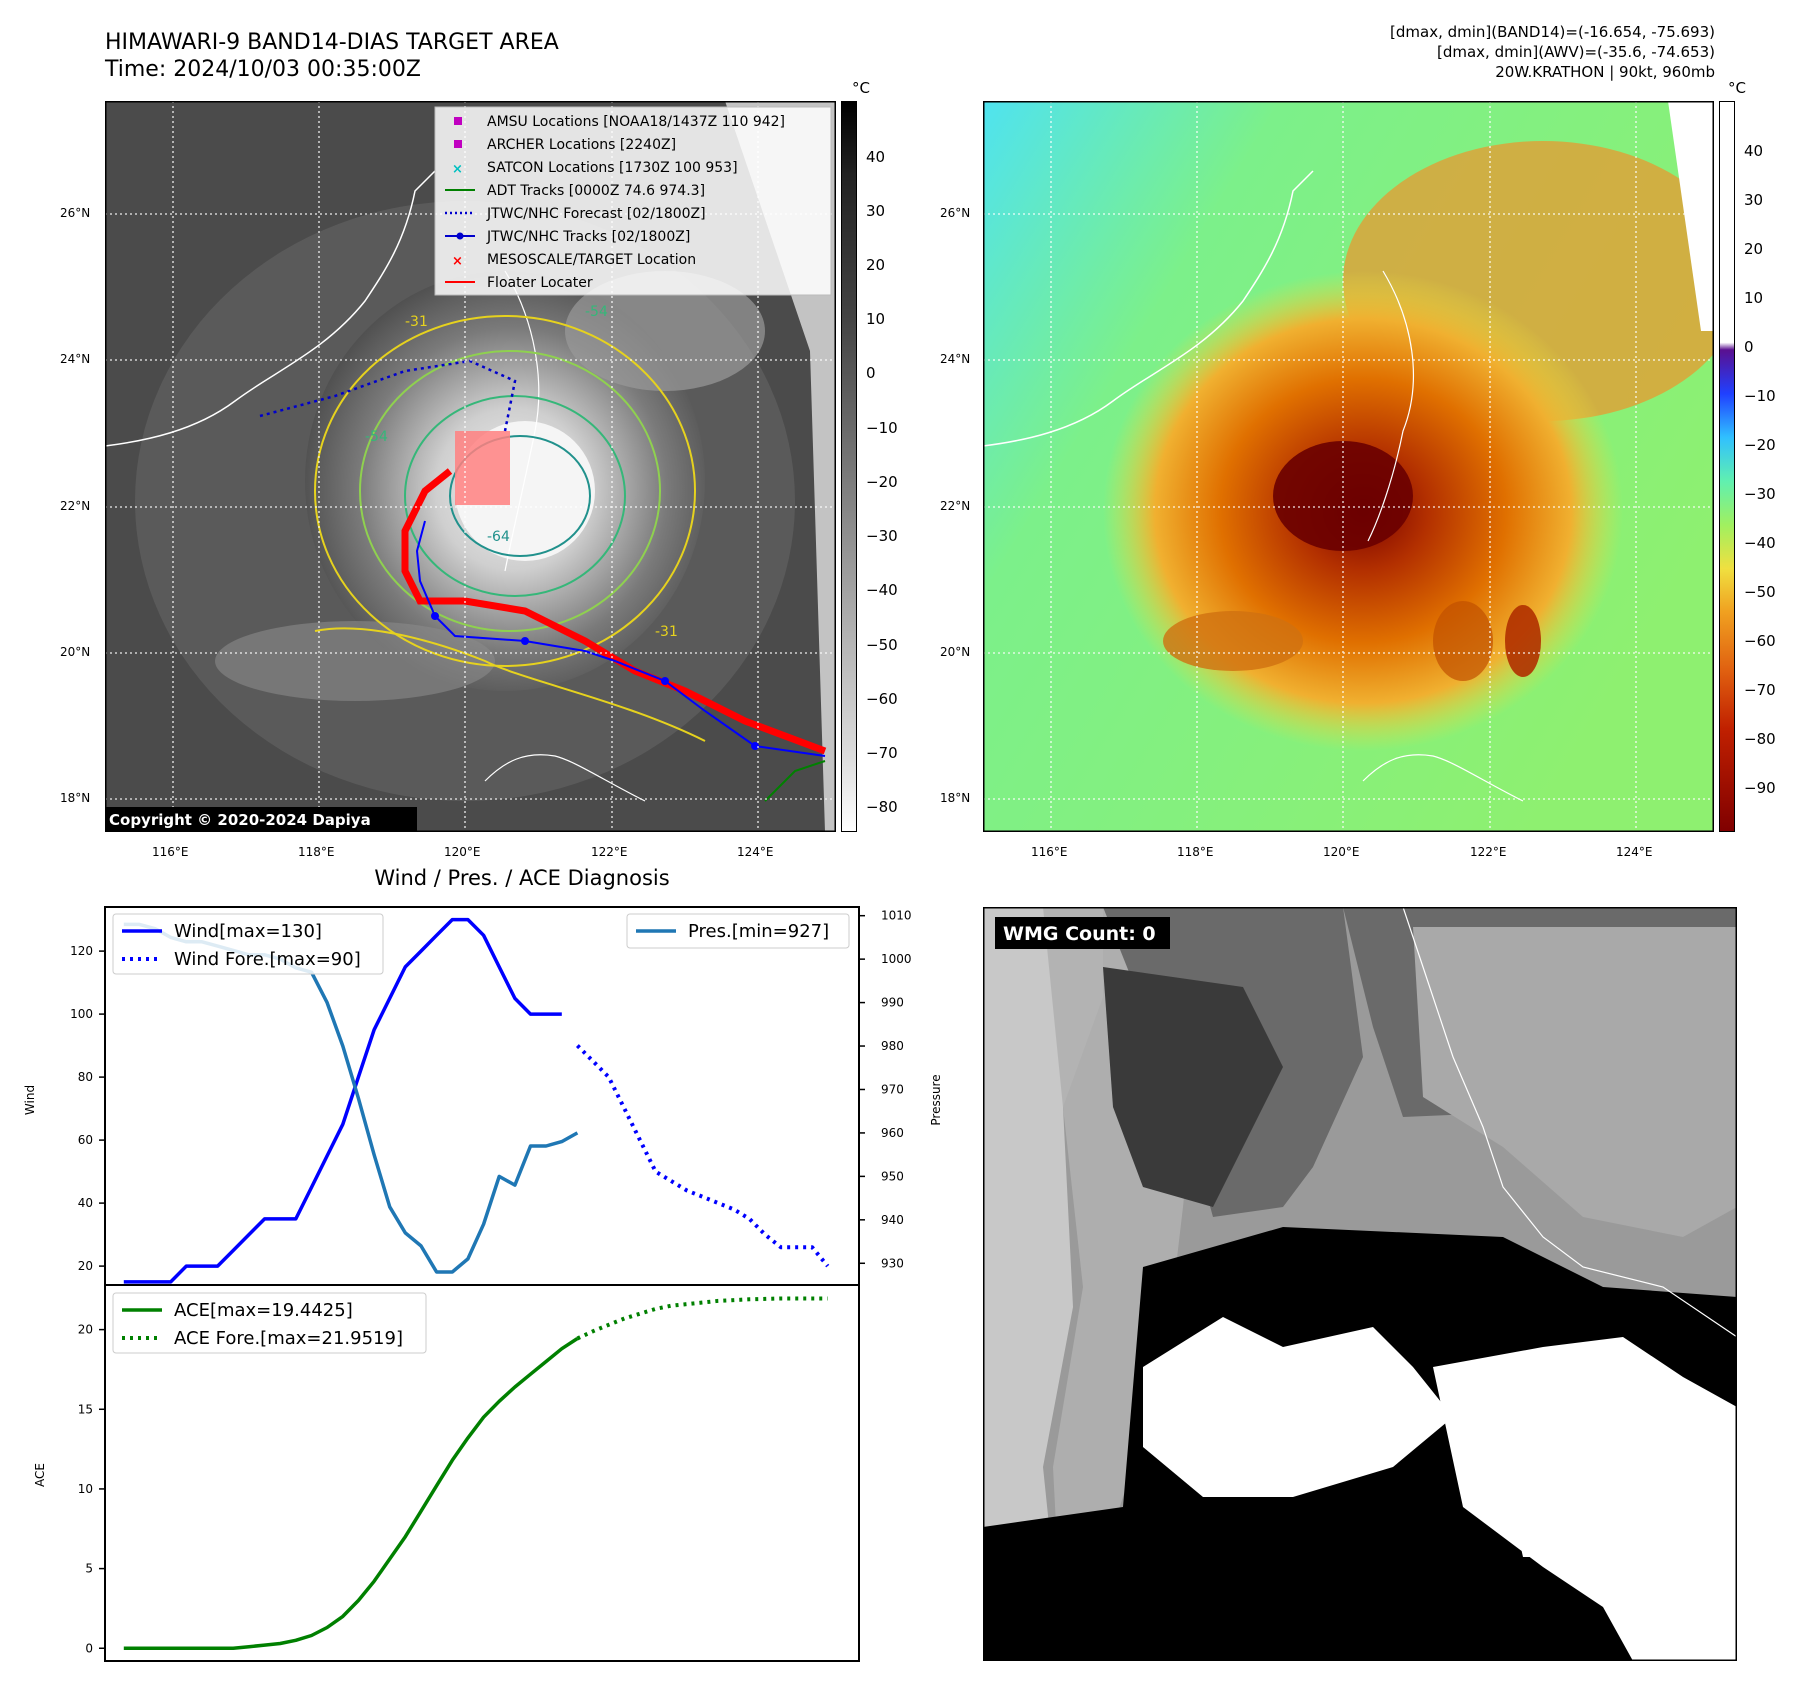  Describe the element at coordinates (288, 1338) in the screenshot. I see `legend-ace-fore: ACE Fore.[max=21.9519]` at that location.